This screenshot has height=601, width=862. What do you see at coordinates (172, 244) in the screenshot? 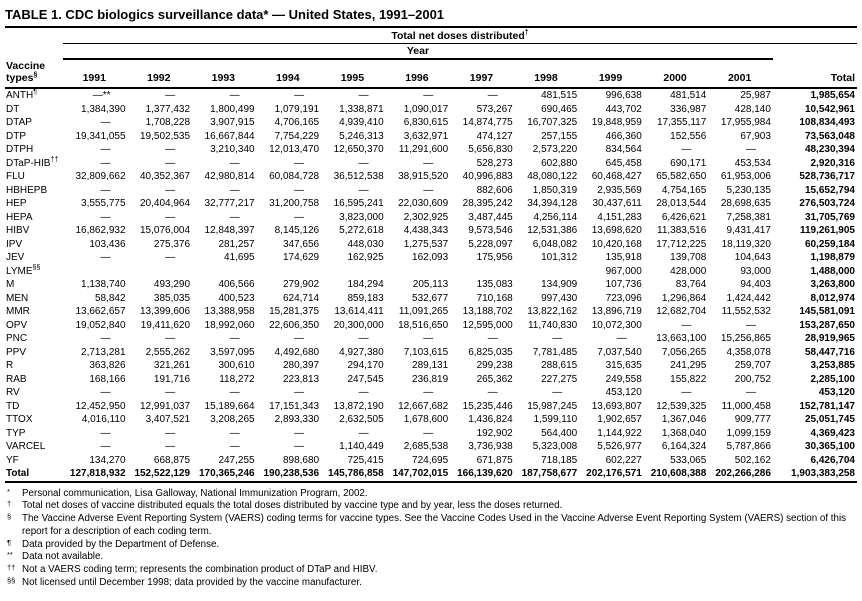
I see `doses-cell: 275,376` at bounding box center [172, 244].